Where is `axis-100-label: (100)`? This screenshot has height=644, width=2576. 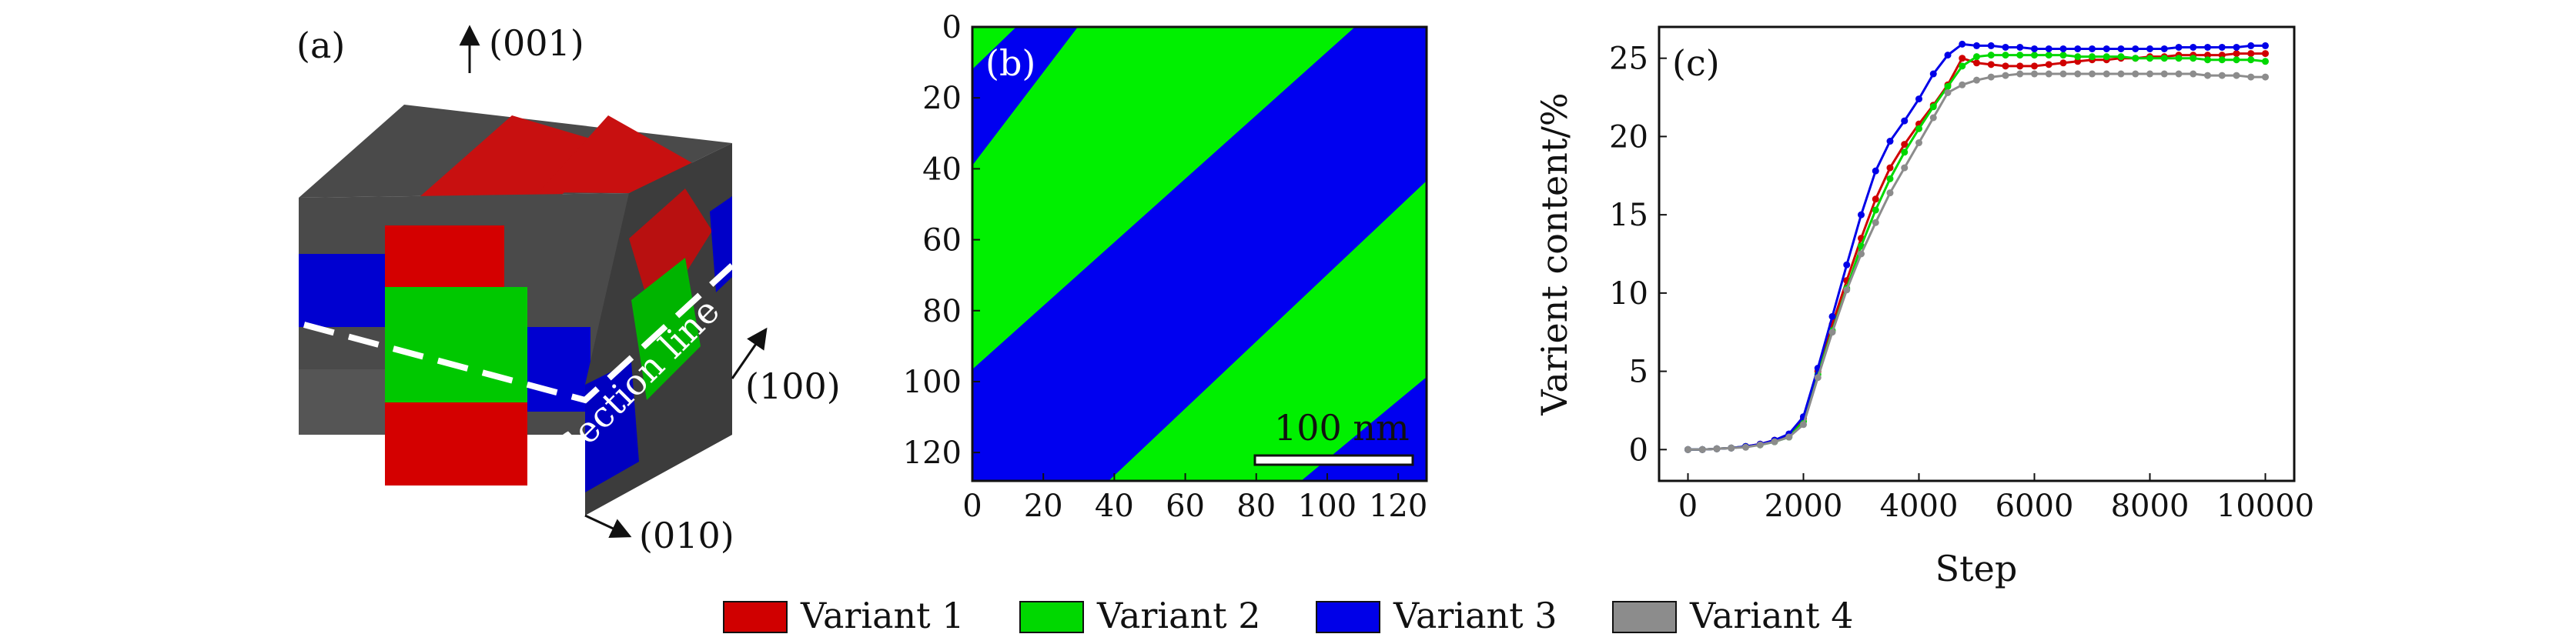
axis-100-label: (100) is located at coordinates (793, 386).